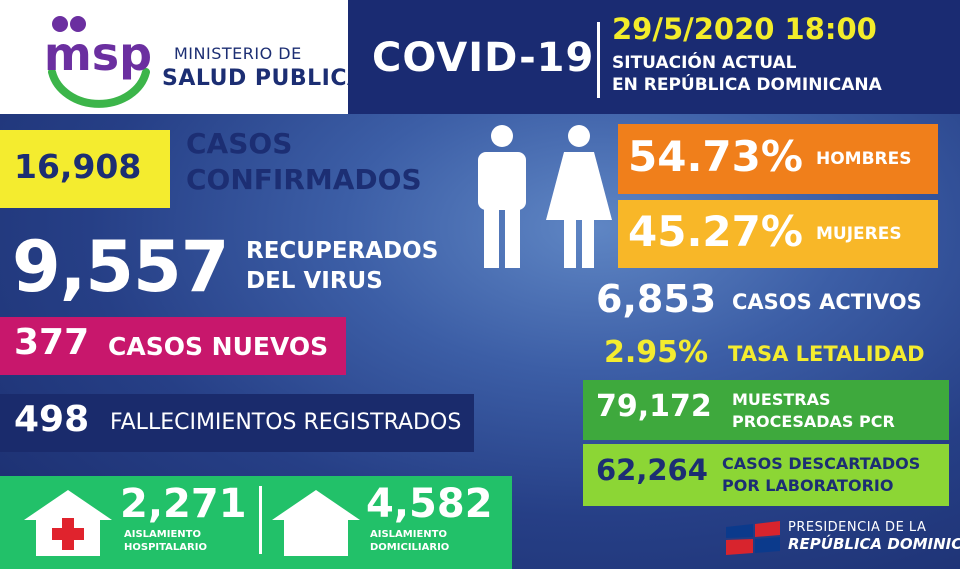  I want to click on women-label: MUJERES, so click(859, 234).